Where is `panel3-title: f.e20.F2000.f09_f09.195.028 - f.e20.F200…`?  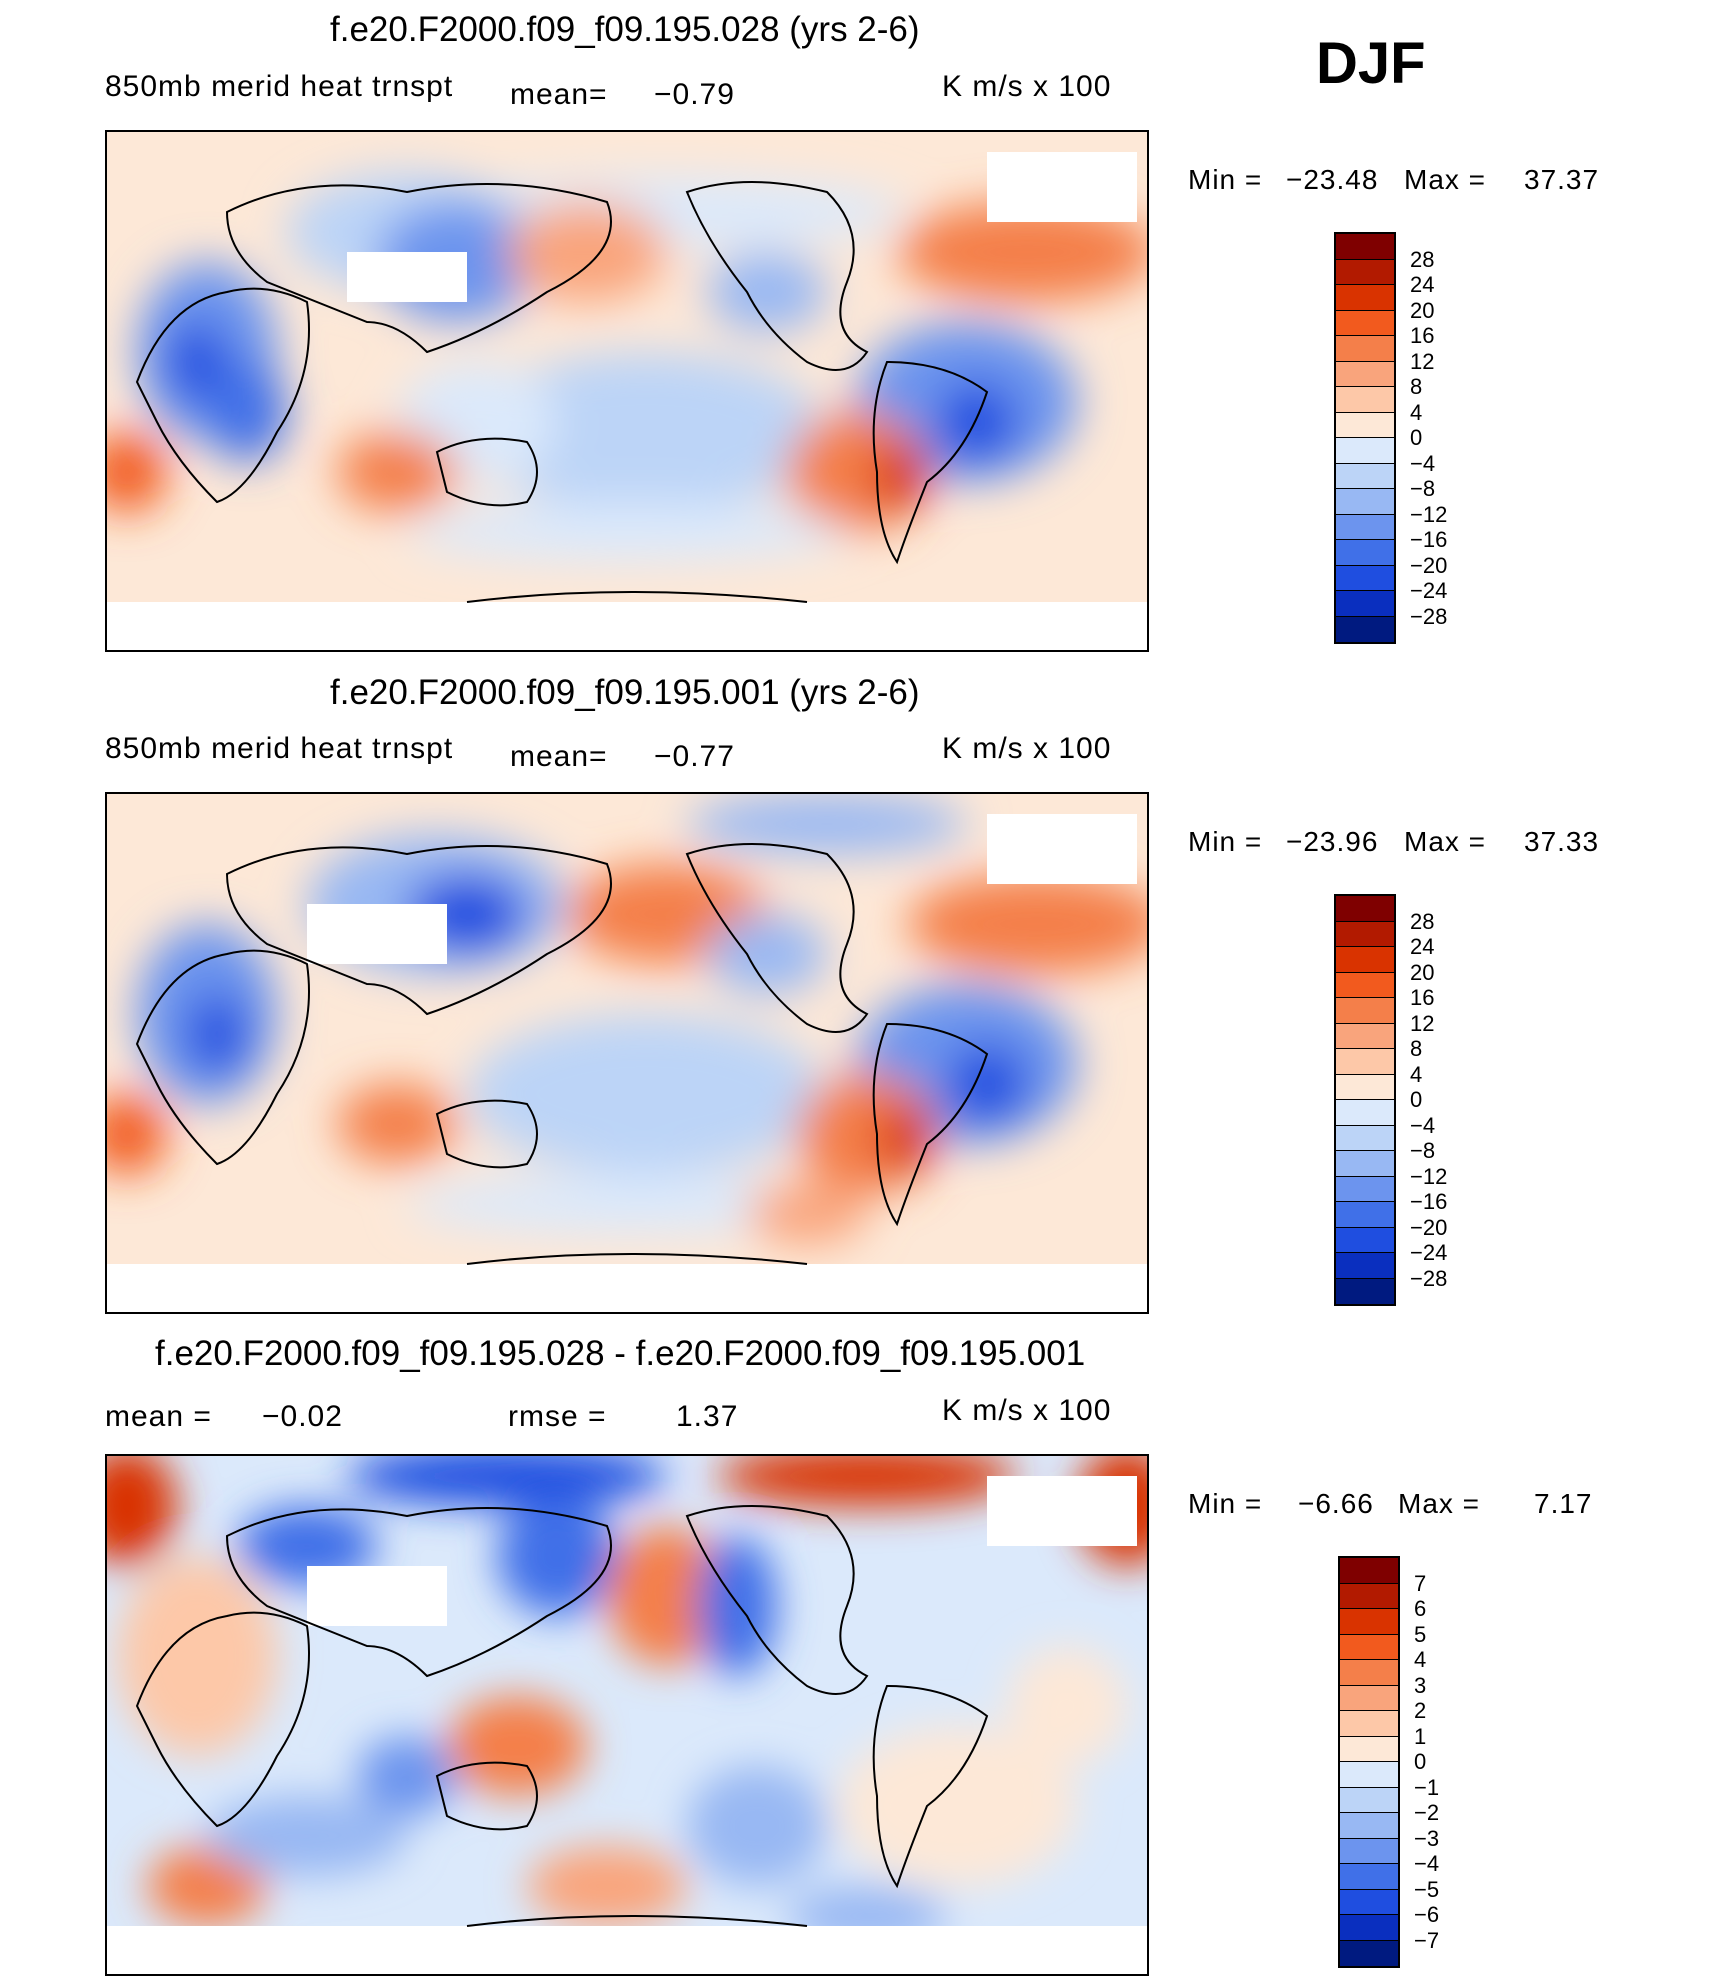
panel3-title: f.e20.F2000.f09_f09.195.028 - f.e20.F200… is located at coordinates (620, 1353).